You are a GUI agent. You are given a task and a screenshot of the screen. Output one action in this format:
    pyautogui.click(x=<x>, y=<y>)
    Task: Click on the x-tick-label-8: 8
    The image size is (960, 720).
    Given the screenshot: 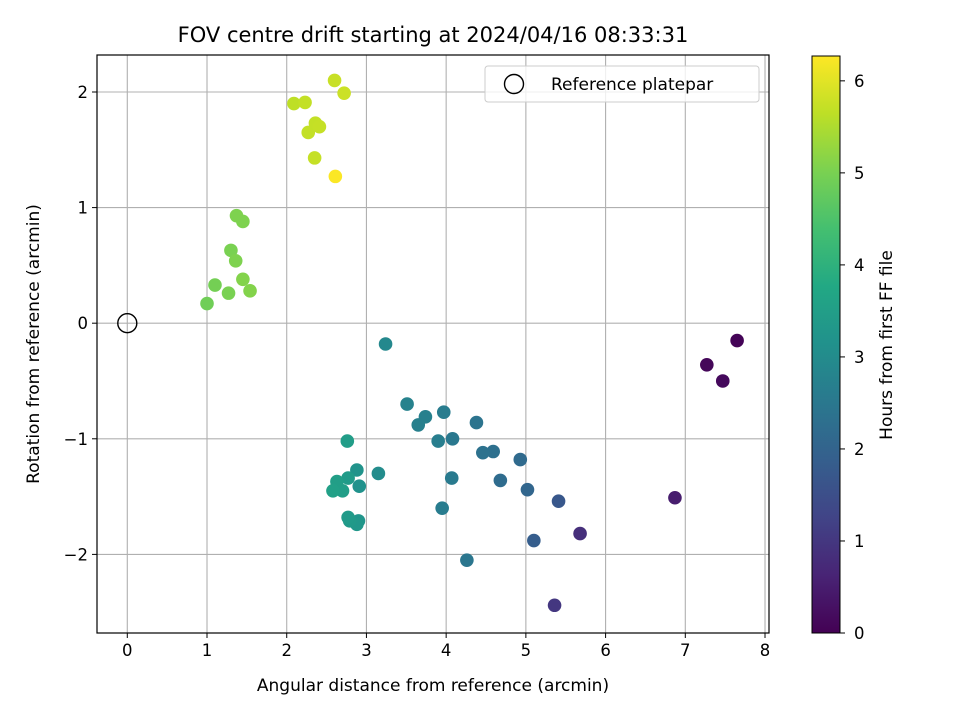 What is the action you would take?
    pyautogui.click(x=765, y=650)
    